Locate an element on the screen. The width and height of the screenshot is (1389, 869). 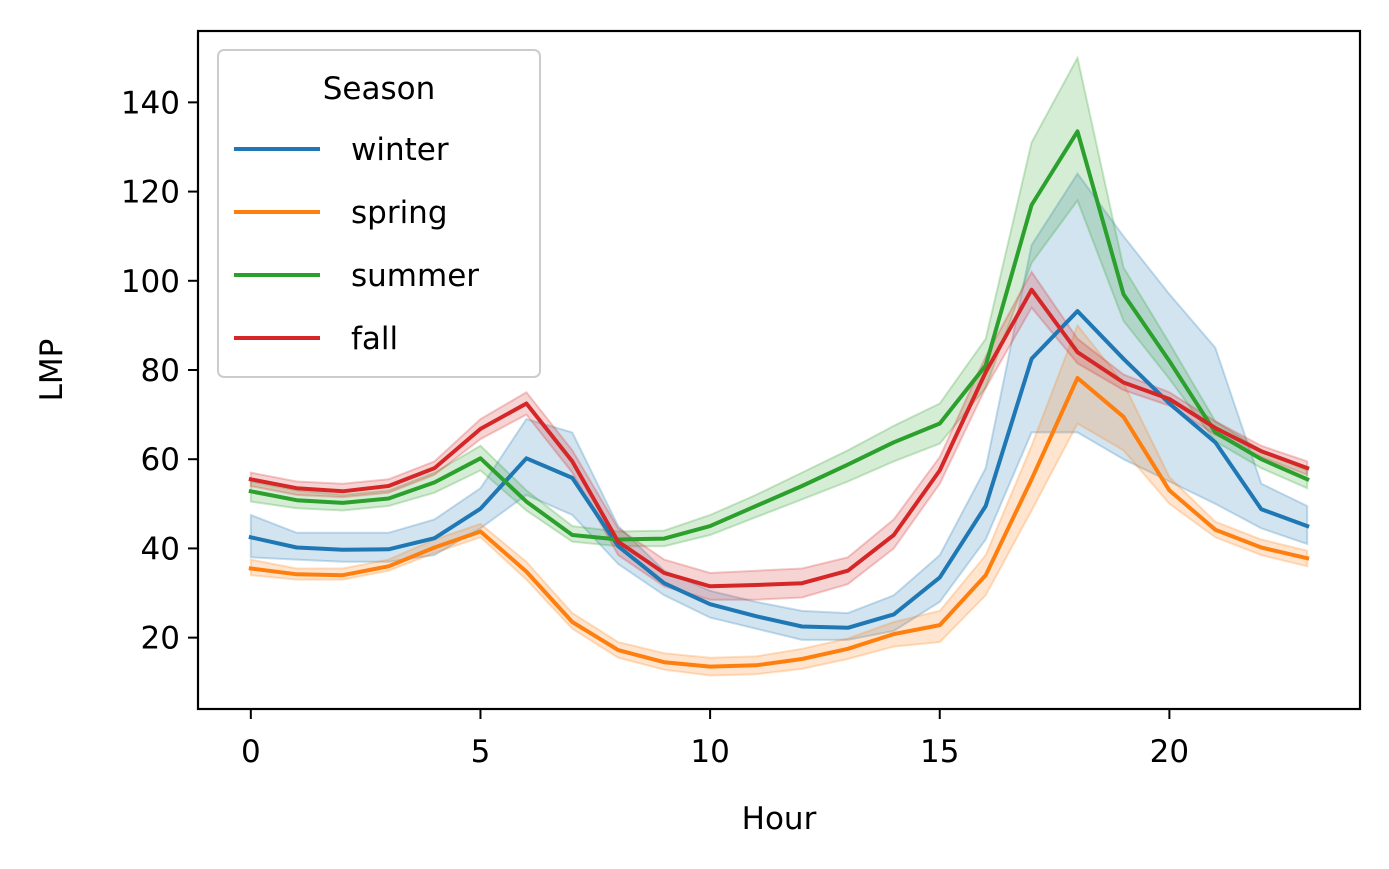
legend: Season winter spring summer fall is located at coordinates (379, 213).